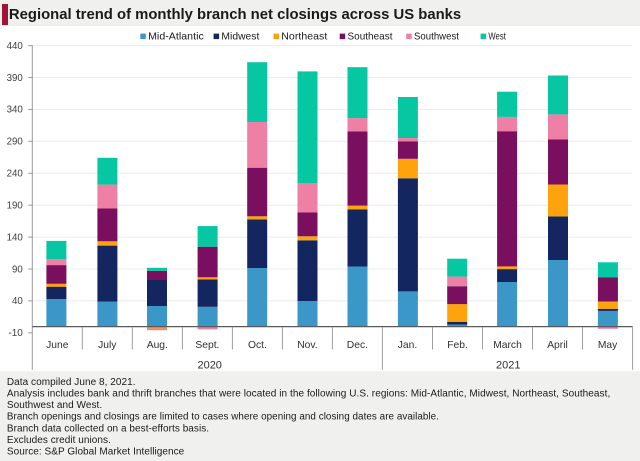 This screenshot has height=461, width=640. What do you see at coordinates (257, 345) in the screenshot?
I see `svg-text: Oct.` at bounding box center [257, 345].